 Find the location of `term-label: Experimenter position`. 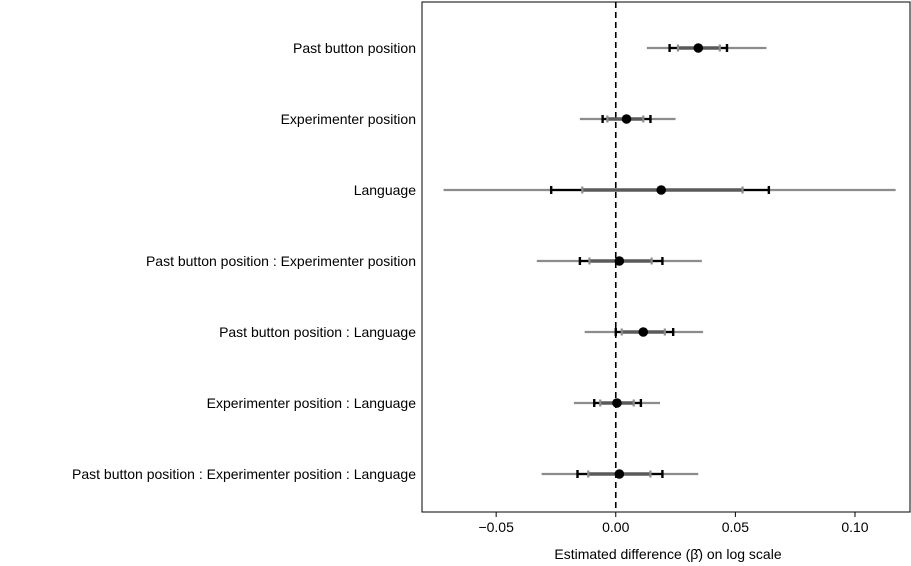

term-label: Experimenter position is located at coordinates (348, 119).